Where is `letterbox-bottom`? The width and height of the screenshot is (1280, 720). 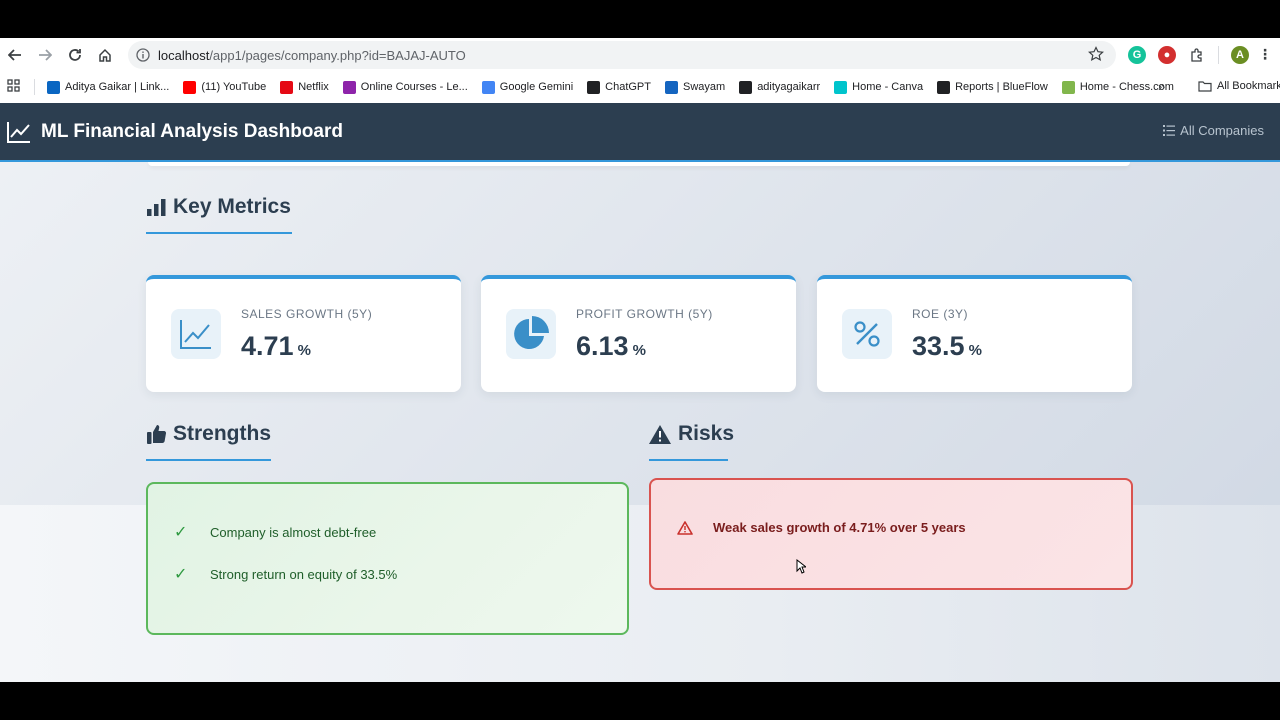
letterbox-bottom is located at coordinates (640, 701).